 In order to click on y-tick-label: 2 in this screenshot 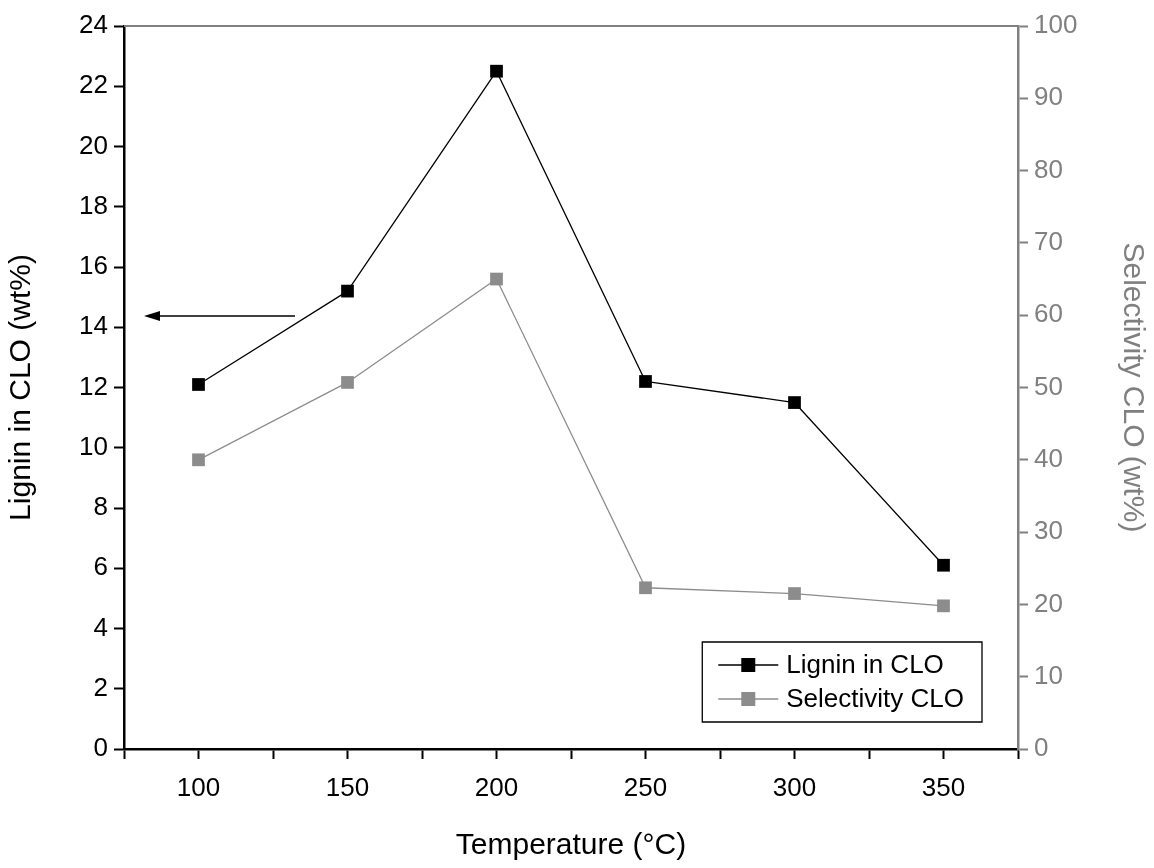, I will do `click(100, 686)`.